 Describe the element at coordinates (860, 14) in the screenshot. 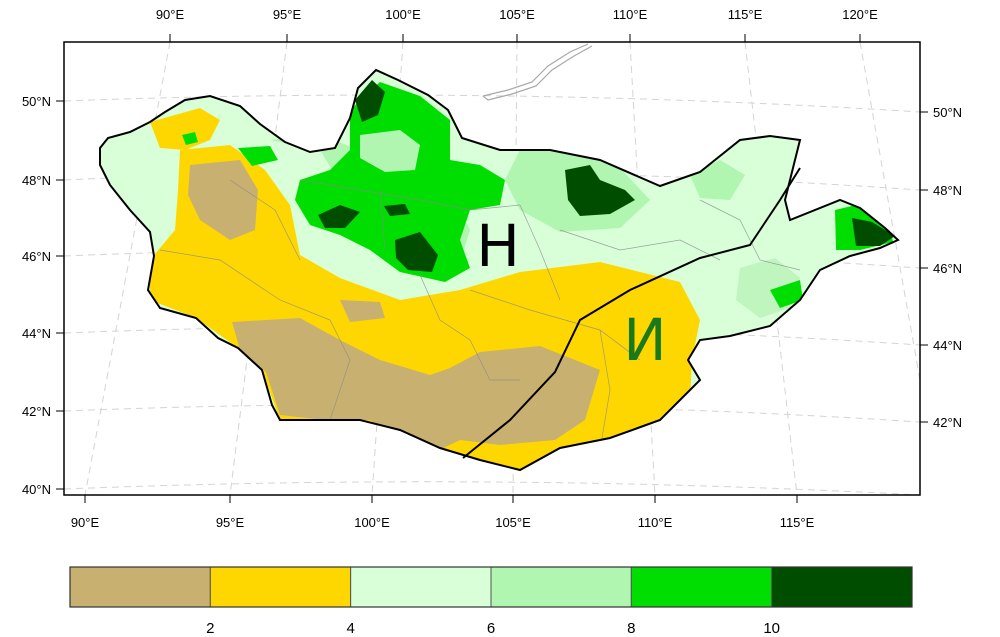

I see `top-lon-label: 120°E` at that location.